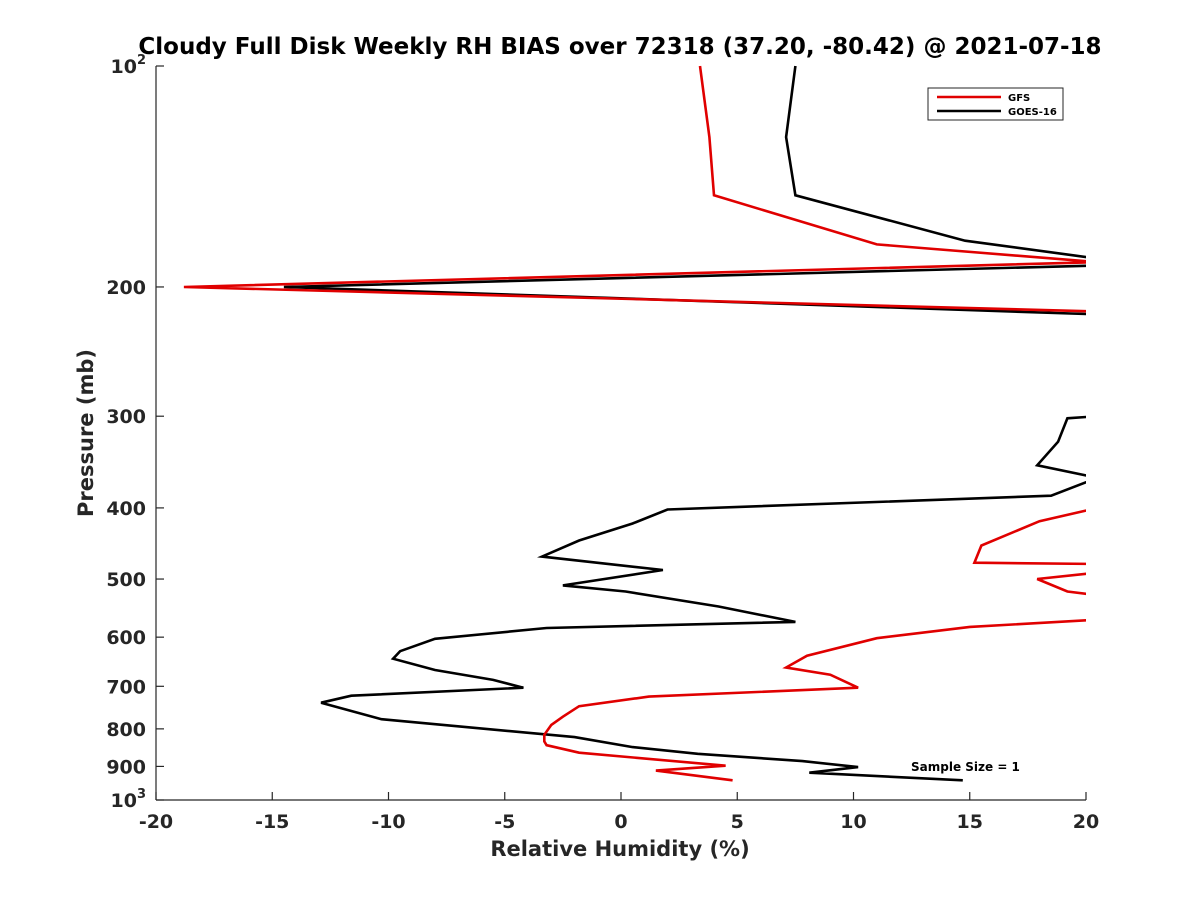  I want to click on x-tick-label: -5, so click(504, 822).